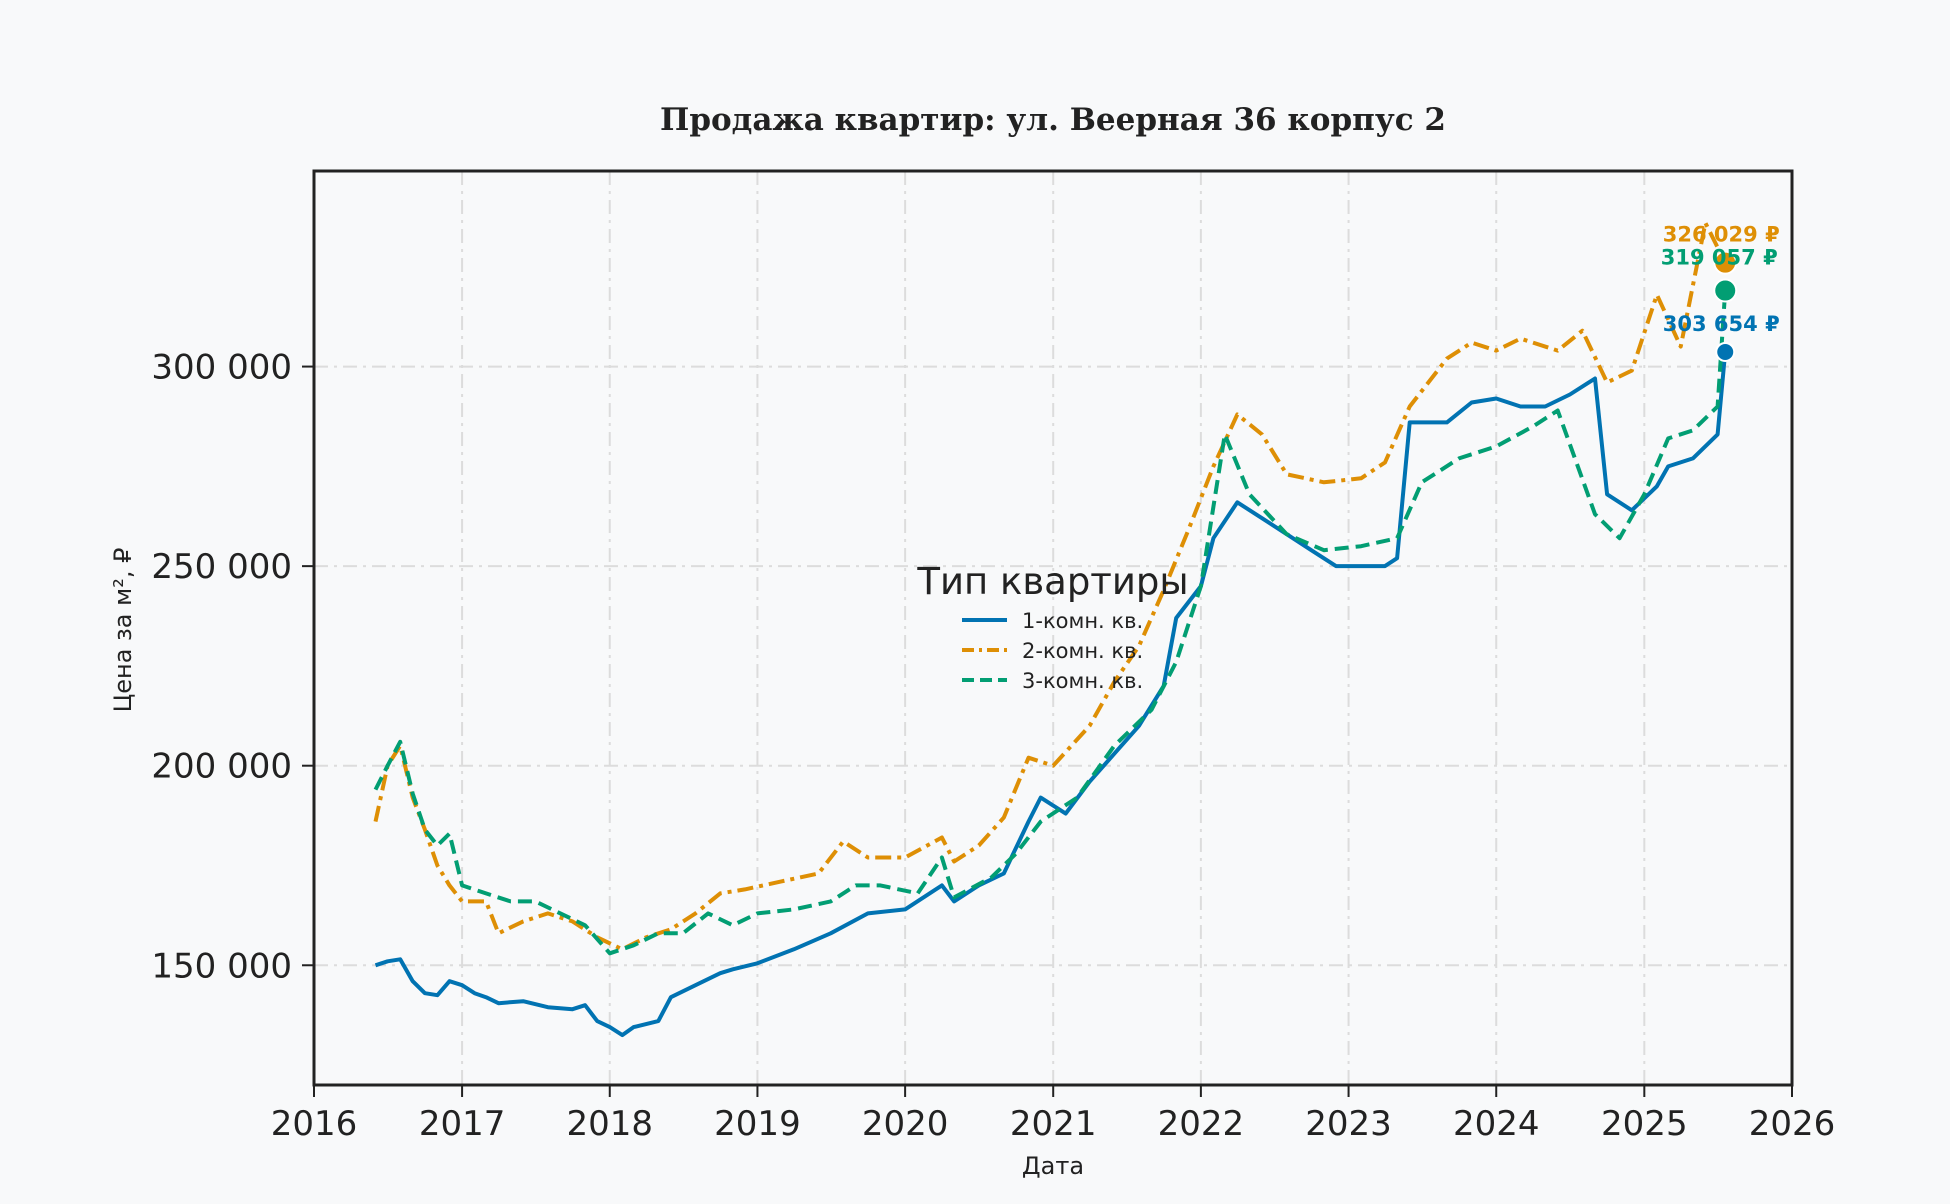  Describe the element at coordinates (1053, 1124) in the screenshot. I see `x-tick-label: 2021` at that location.